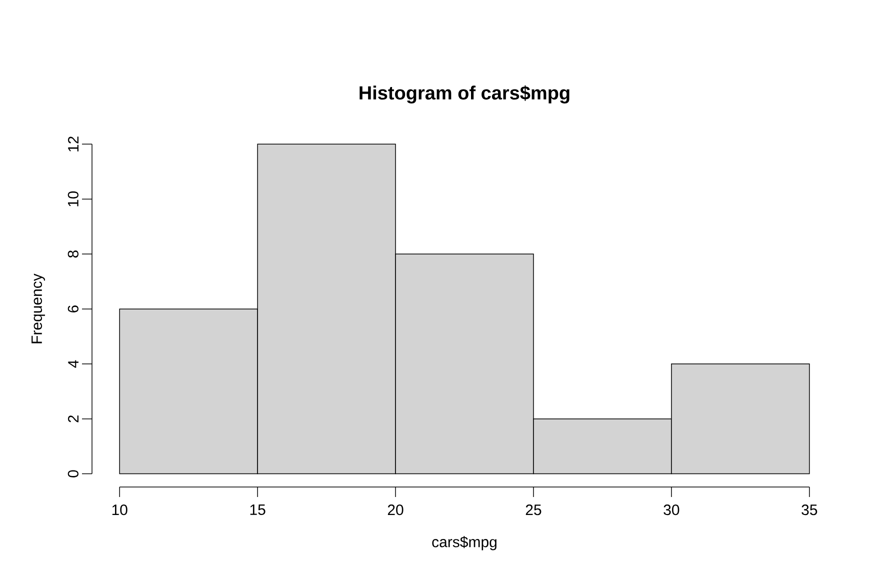 The image size is (887, 585). Describe the element at coordinates (73, 474) in the screenshot. I see `y-tick-label: 0` at that location.